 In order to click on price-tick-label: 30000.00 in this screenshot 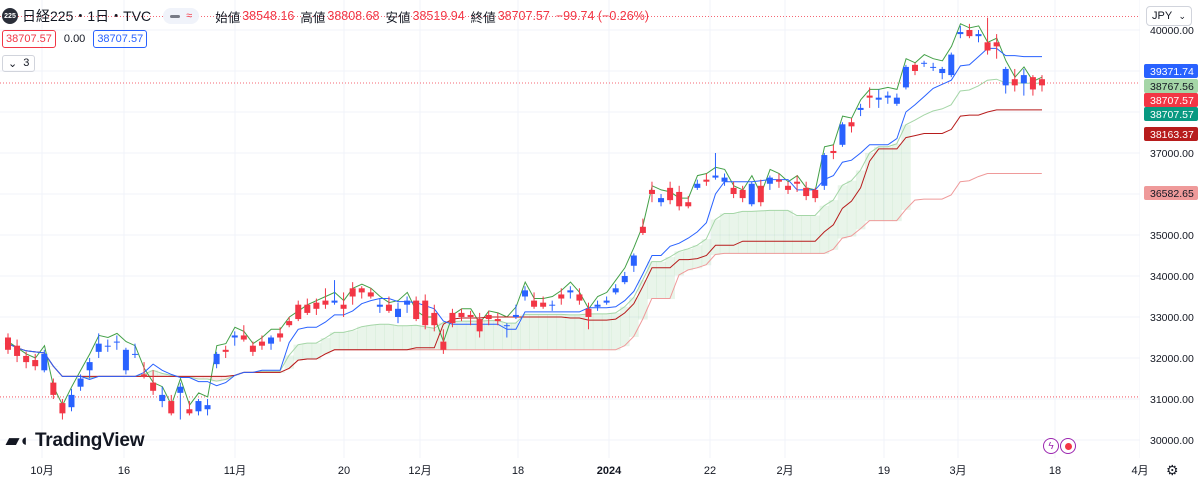, I will do `click(1172, 441)`.